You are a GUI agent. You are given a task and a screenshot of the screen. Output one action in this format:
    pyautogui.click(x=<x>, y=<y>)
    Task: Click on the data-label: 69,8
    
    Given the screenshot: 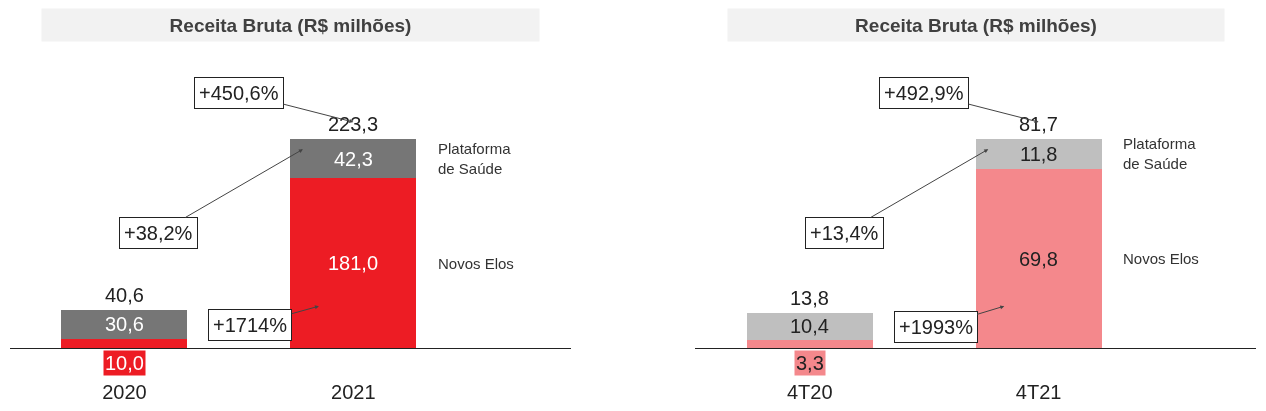 What is the action you would take?
    pyautogui.click(x=1038, y=259)
    